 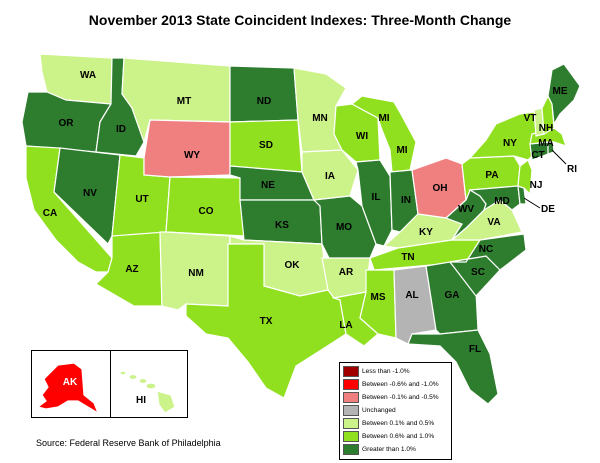 What do you see at coordinates (184, 101) in the screenshot?
I see `label-mt: MT` at bounding box center [184, 101].